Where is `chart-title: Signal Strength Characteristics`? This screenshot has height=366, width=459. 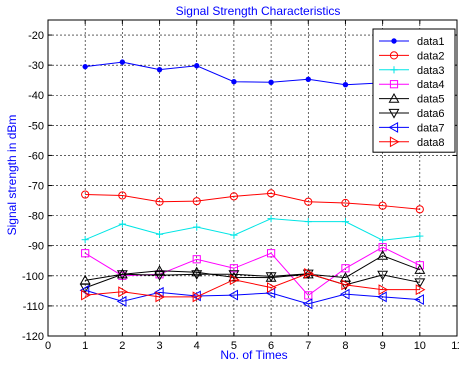 chart-title: Signal Strength Characteristics is located at coordinates (258, 11).